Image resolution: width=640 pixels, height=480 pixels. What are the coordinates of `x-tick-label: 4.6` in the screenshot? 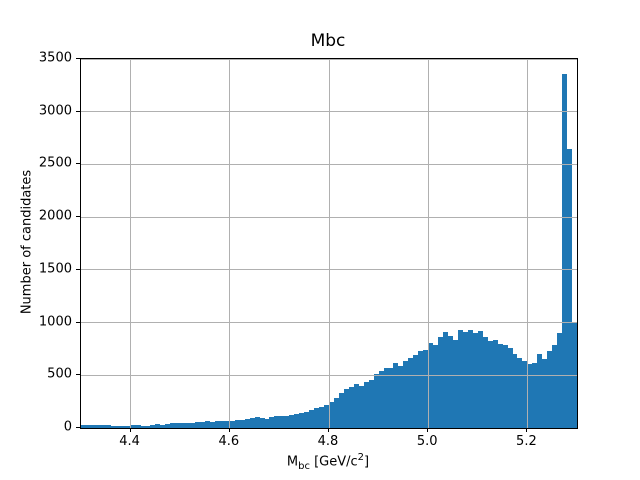 It's located at (229, 441).